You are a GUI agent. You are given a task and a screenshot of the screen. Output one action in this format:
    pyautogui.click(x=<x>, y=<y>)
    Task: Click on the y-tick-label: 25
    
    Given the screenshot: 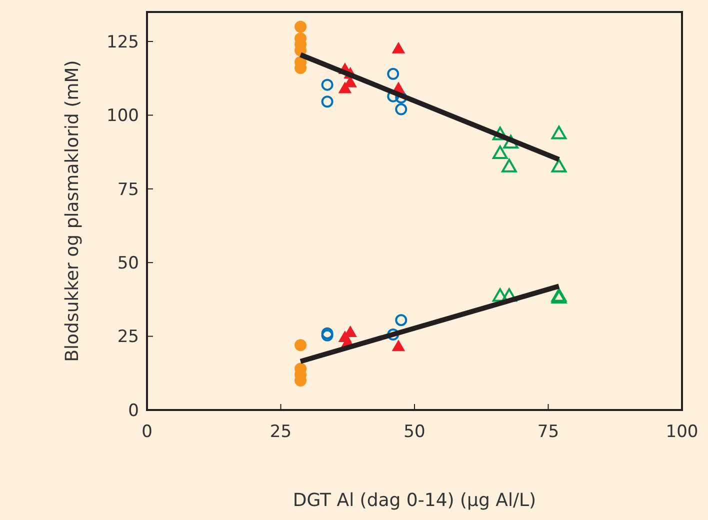 What is the action you would take?
    pyautogui.click(x=128, y=337)
    